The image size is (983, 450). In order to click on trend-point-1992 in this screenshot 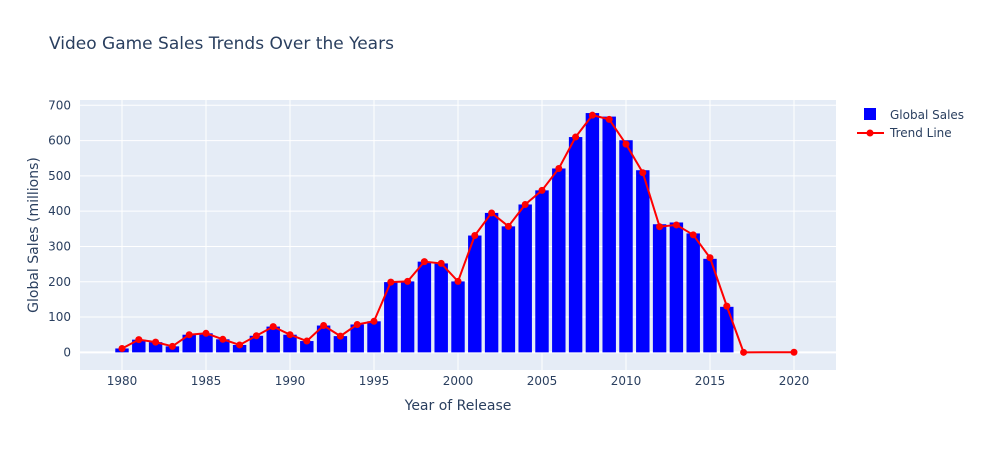, I will do `click(324, 326)`.